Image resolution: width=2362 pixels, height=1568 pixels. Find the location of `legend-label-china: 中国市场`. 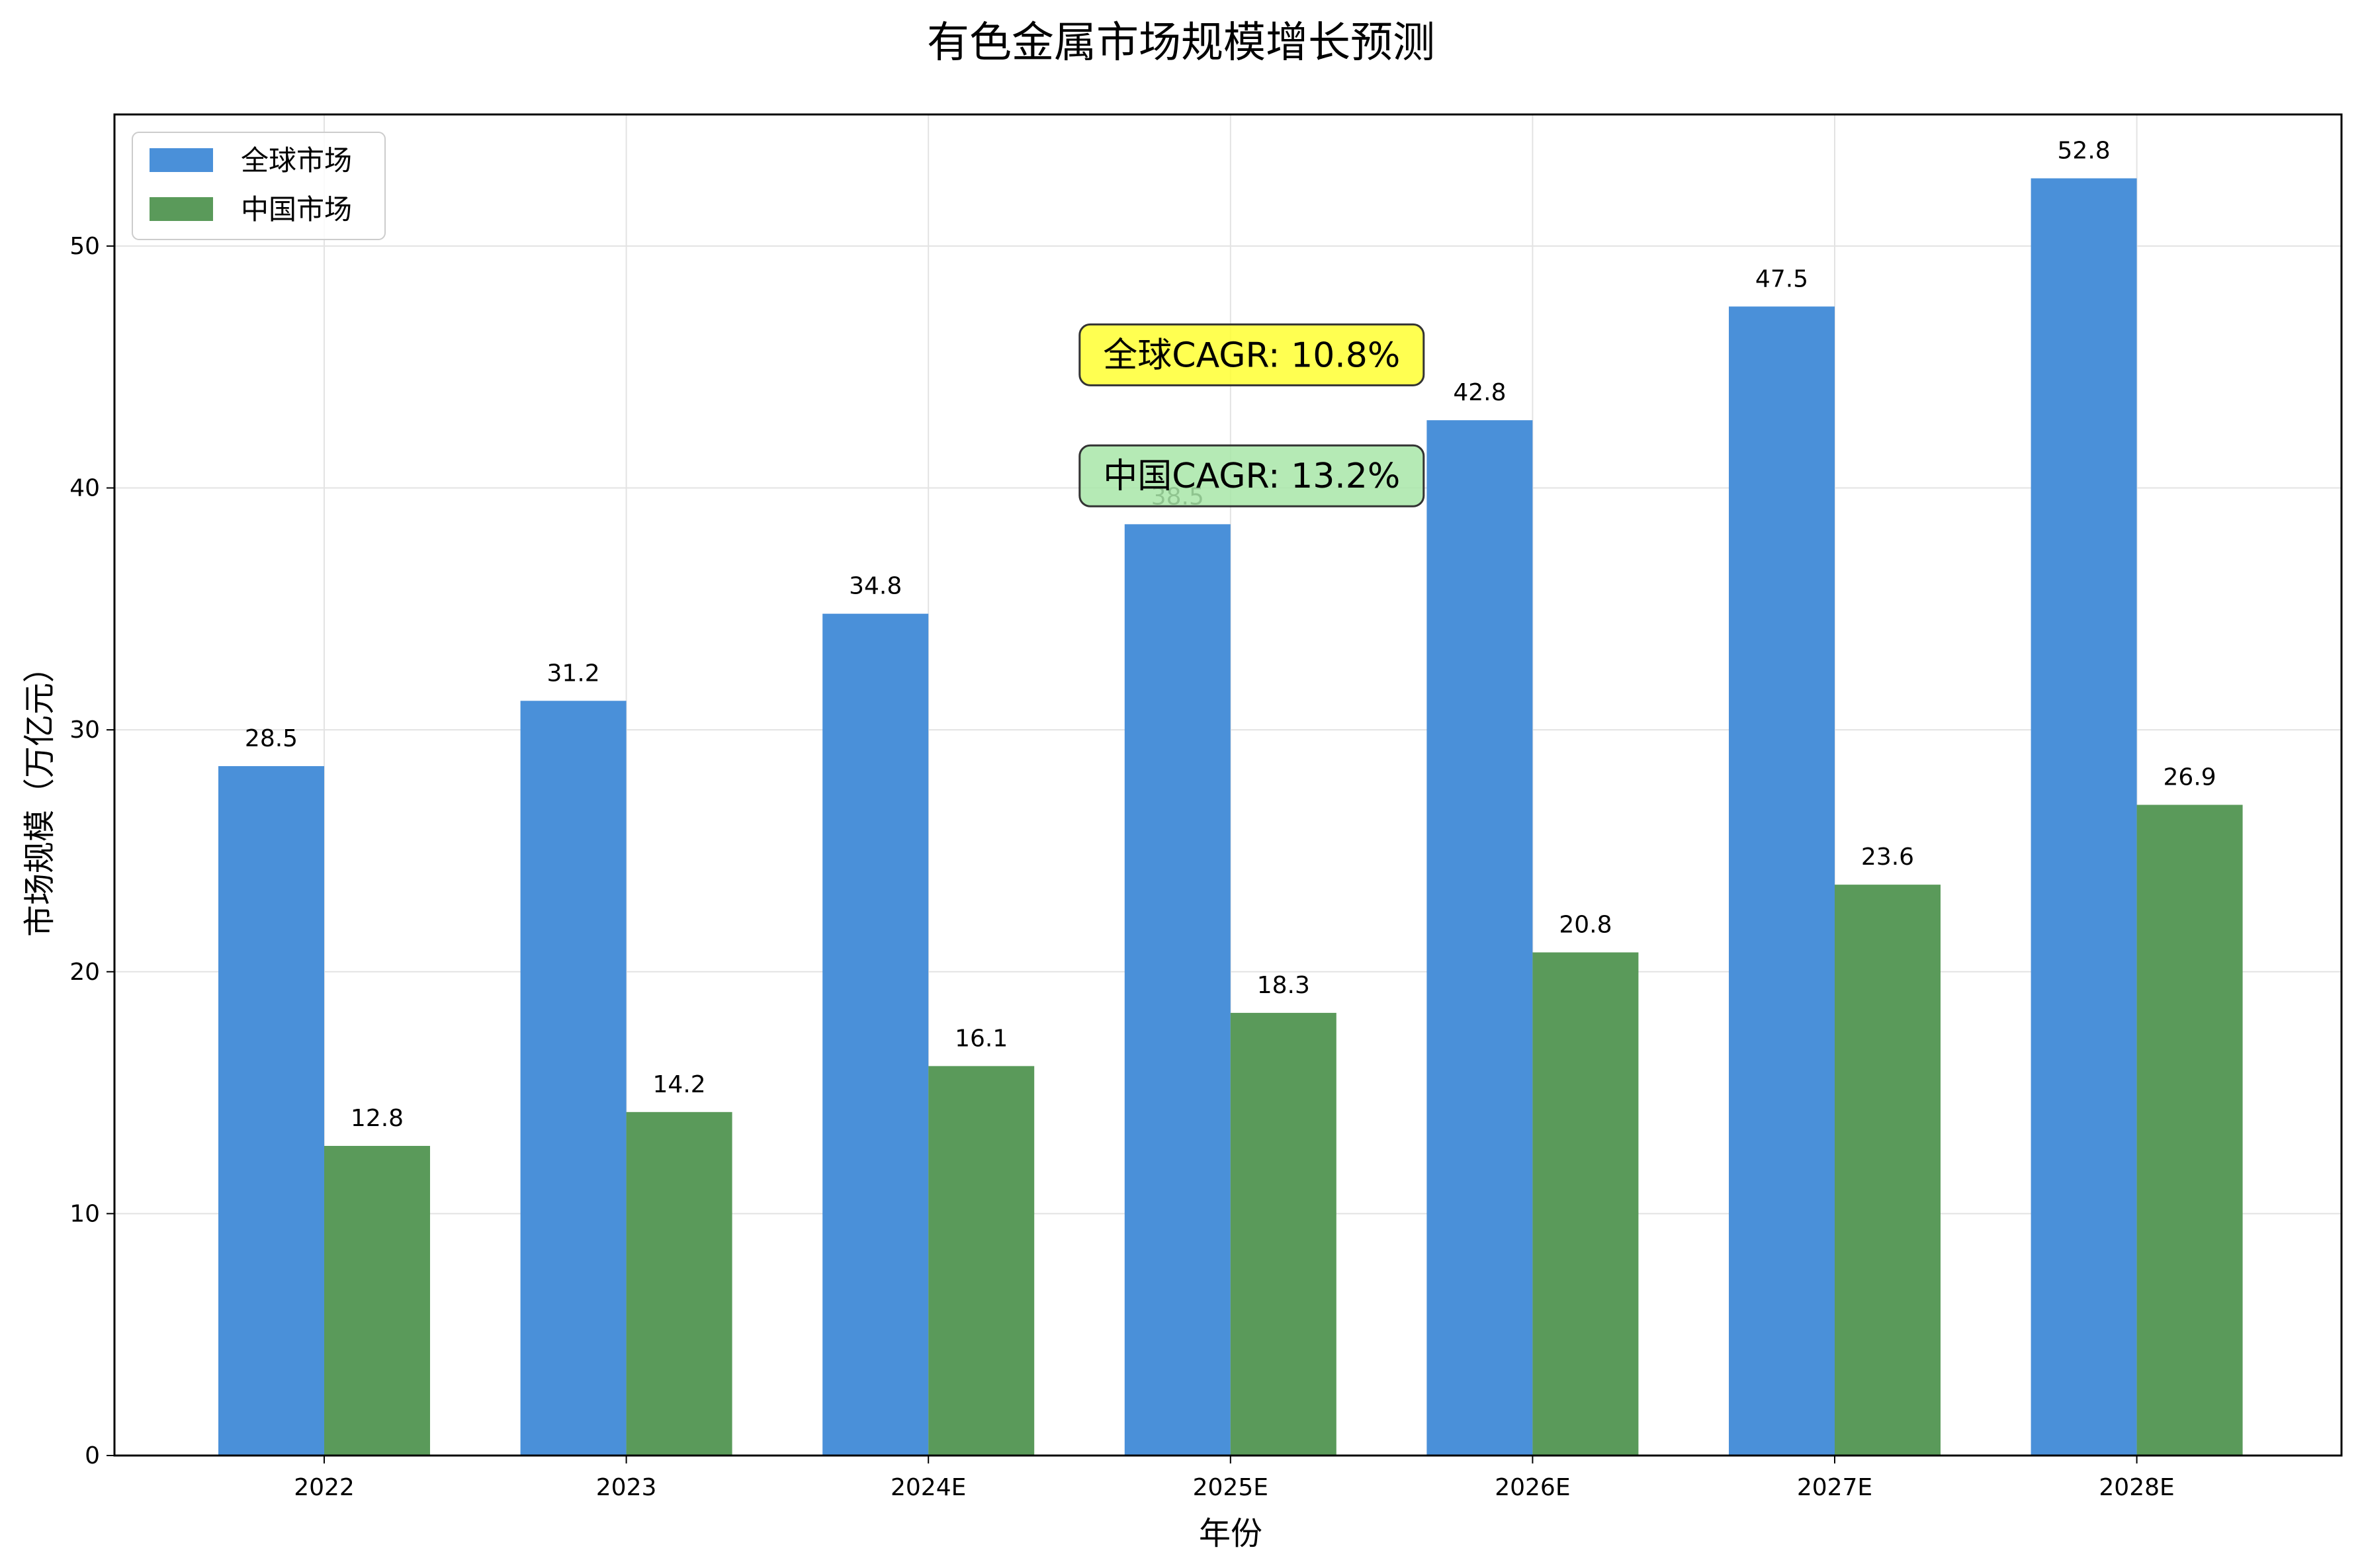

legend-label-china: 中国市场 is located at coordinates (296, 209).